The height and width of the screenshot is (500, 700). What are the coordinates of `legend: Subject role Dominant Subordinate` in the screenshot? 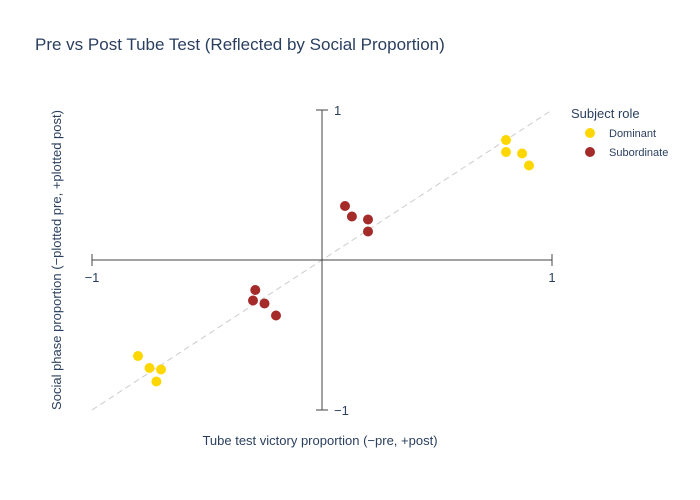 It's located at (619, 132).